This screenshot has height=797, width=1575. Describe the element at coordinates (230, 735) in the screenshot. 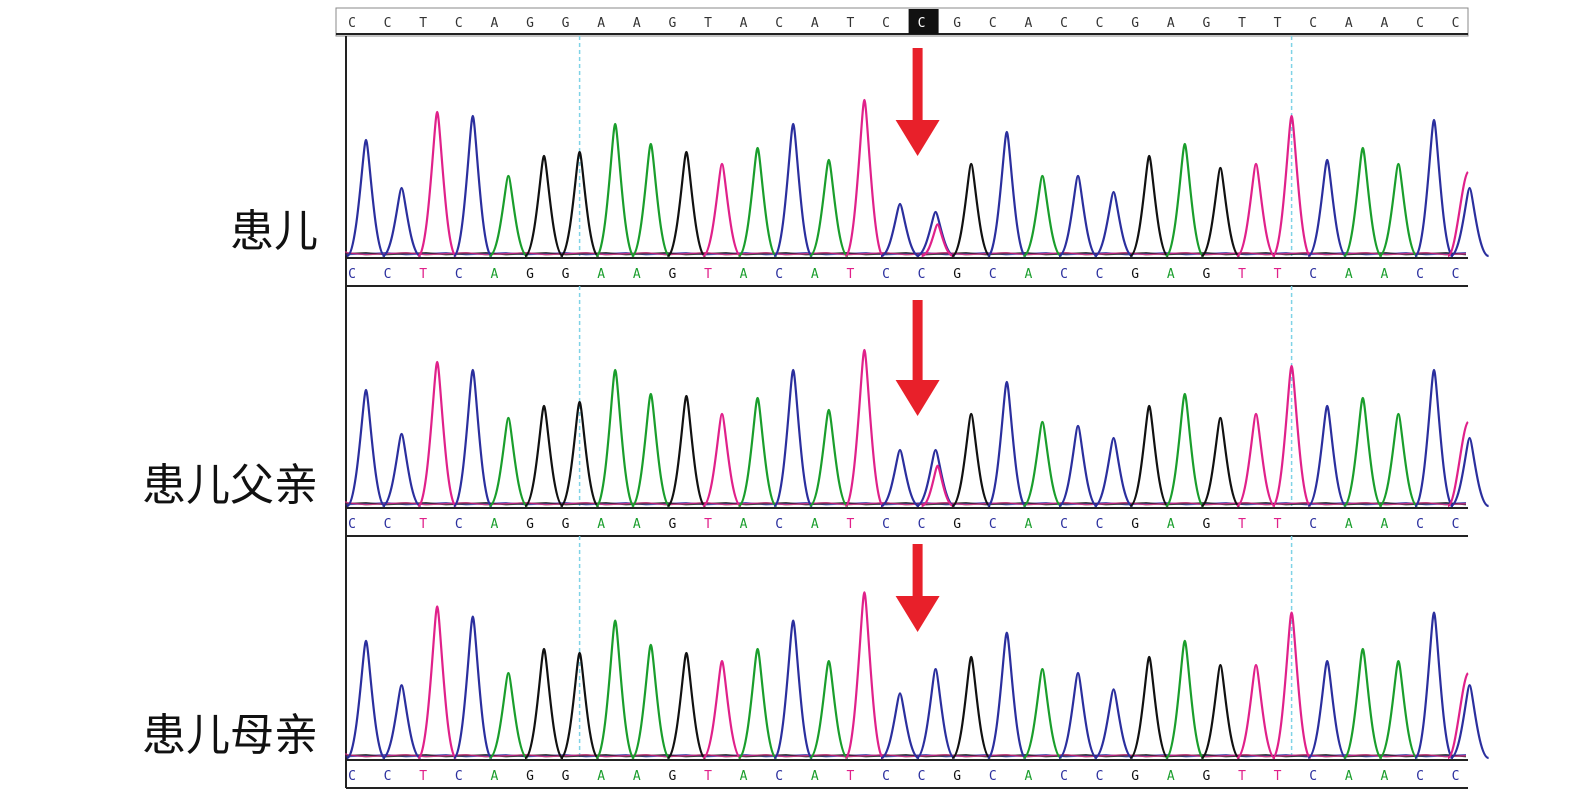

I see `row-label-mother: 患儿母亲` at that location.